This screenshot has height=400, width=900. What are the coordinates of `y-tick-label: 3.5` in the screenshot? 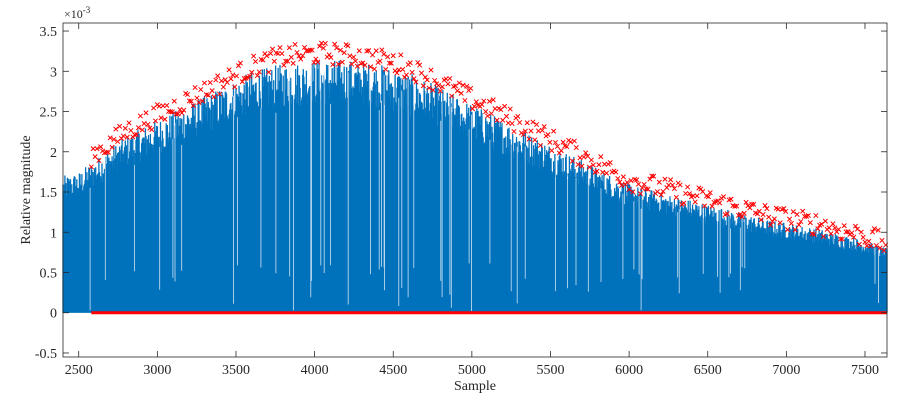 It's located at (49, 32).